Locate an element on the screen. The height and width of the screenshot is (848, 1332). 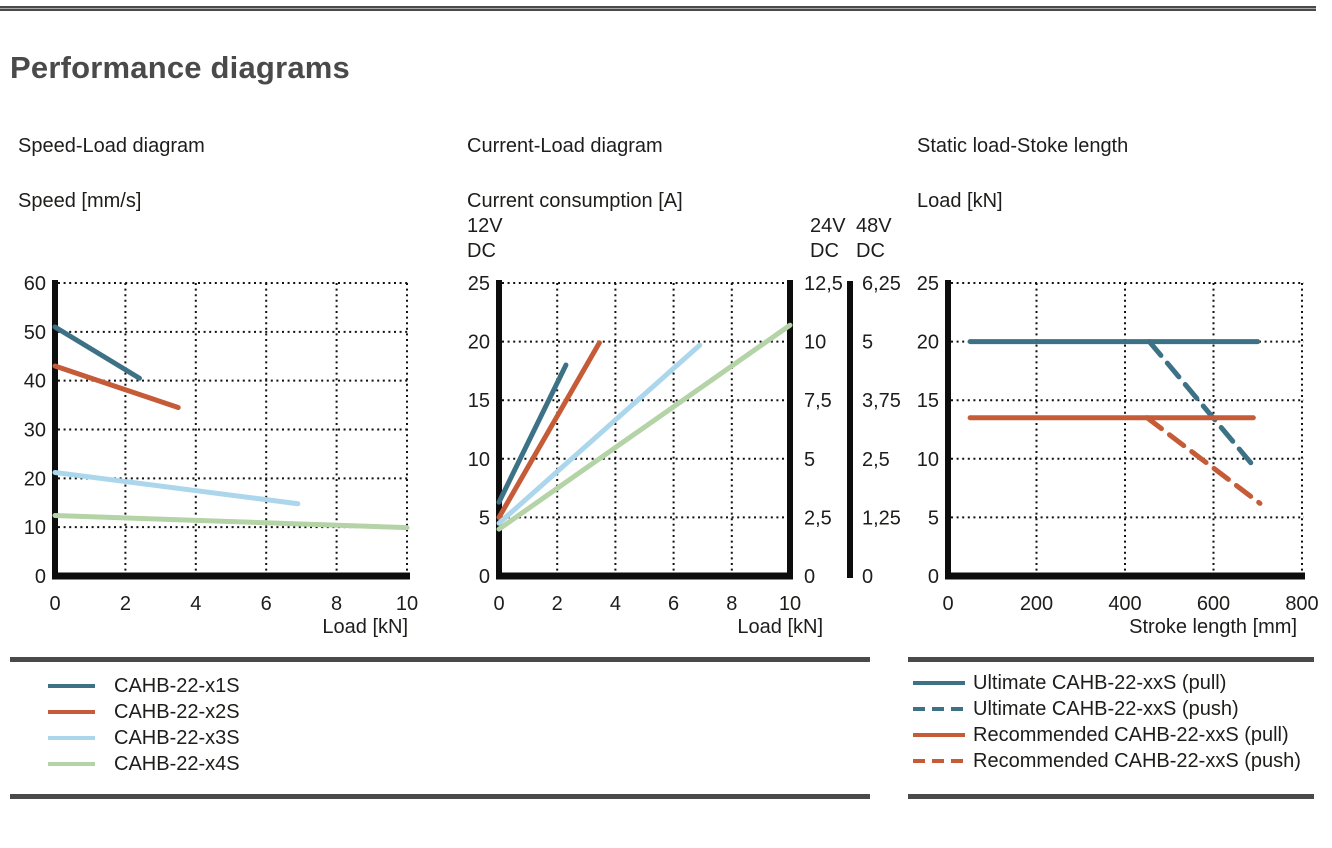
chart1-subtitle: Speed-Load diagram is located at coordinates (111, 146).